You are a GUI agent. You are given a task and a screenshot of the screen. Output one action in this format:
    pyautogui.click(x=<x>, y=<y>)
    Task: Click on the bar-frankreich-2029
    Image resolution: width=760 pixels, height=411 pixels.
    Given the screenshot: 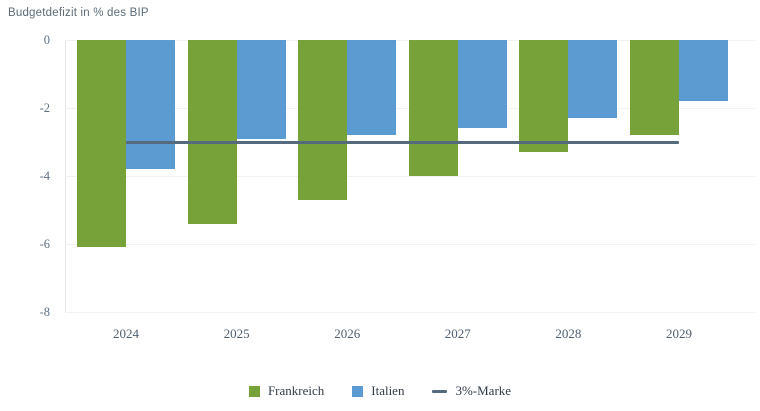 What is the action you would take?
    pyautogui.click(x=654, y=88)
    